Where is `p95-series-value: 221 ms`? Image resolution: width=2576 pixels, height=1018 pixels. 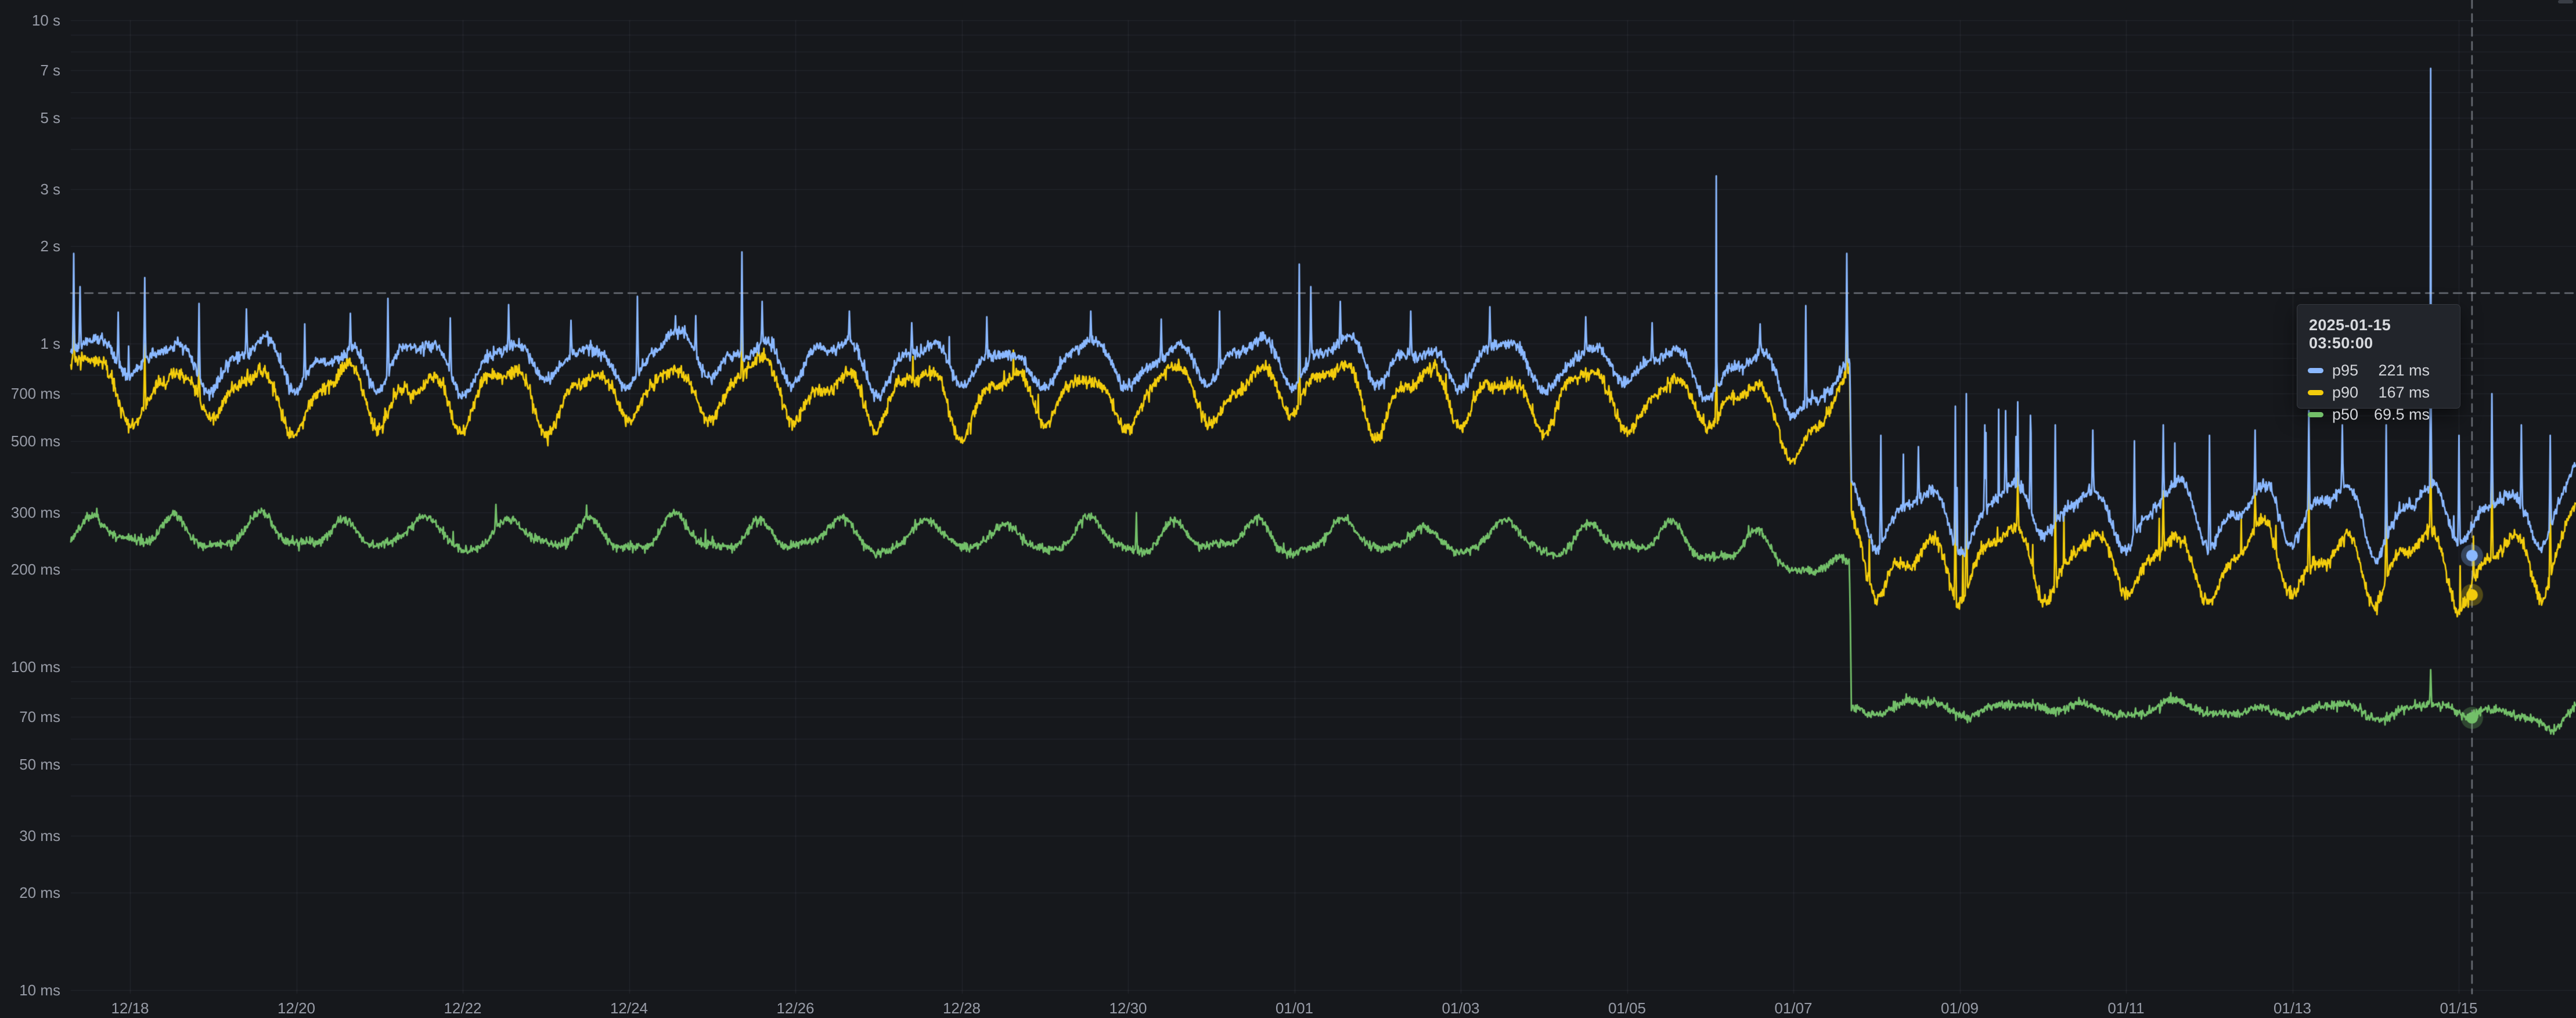 p95-series-value: 221 ms is located at coordinates (2404, 370).